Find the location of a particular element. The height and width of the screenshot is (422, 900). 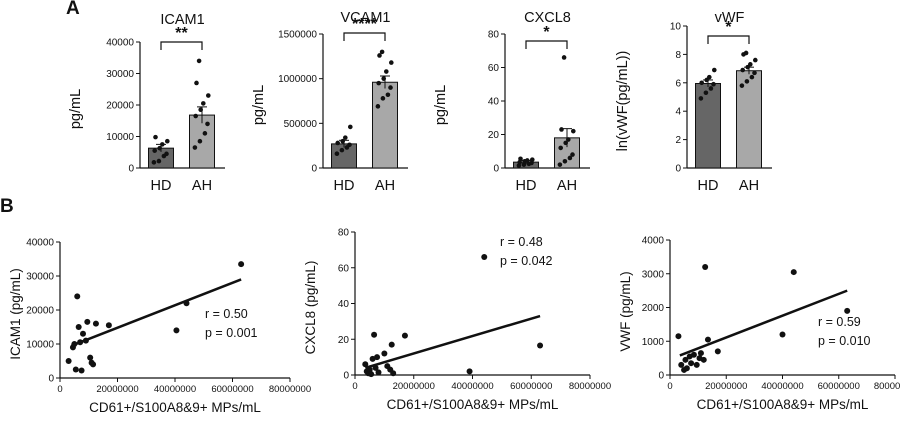

y-tick-label: 1000 is located at coordinates (653, 342).